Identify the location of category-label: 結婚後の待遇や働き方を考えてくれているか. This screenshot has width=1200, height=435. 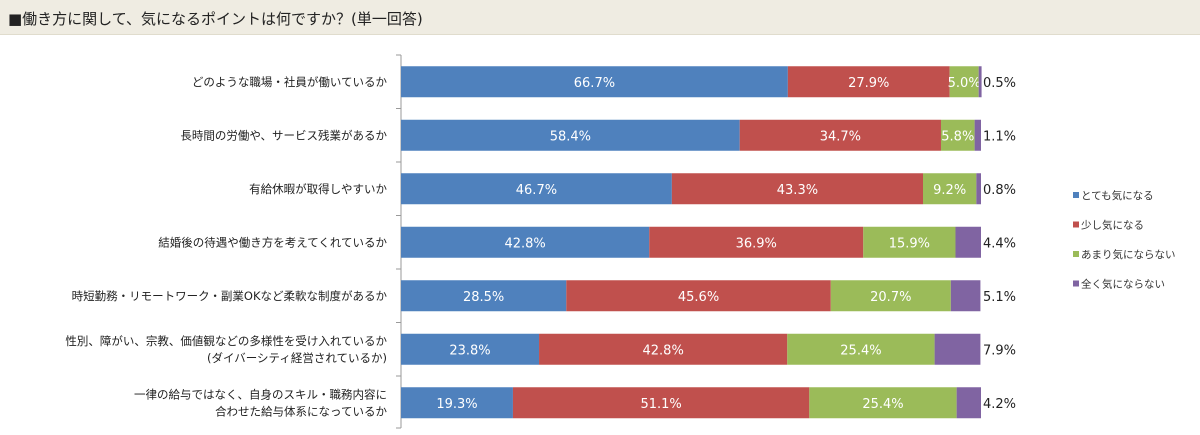
(272, 242).